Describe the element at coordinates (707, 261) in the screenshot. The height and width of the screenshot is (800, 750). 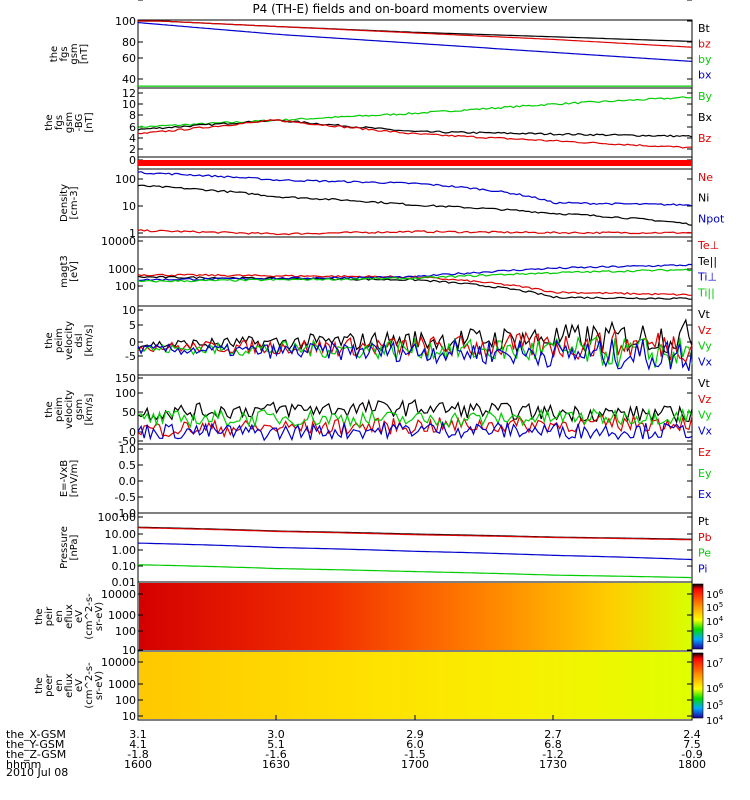
I see `legend-Te||: Te||` at that location.